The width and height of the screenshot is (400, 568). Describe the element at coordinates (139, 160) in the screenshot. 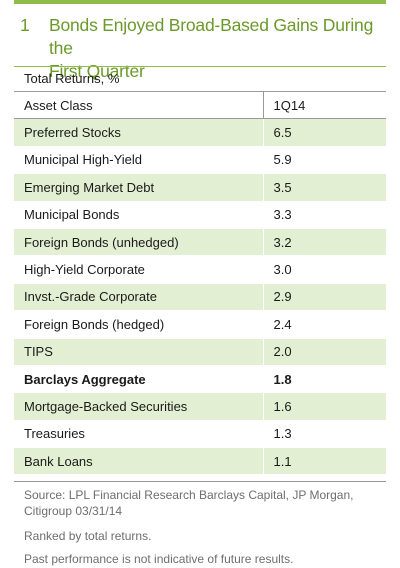

I see `asset-class-cell: Municipal High-Yield` at that location.